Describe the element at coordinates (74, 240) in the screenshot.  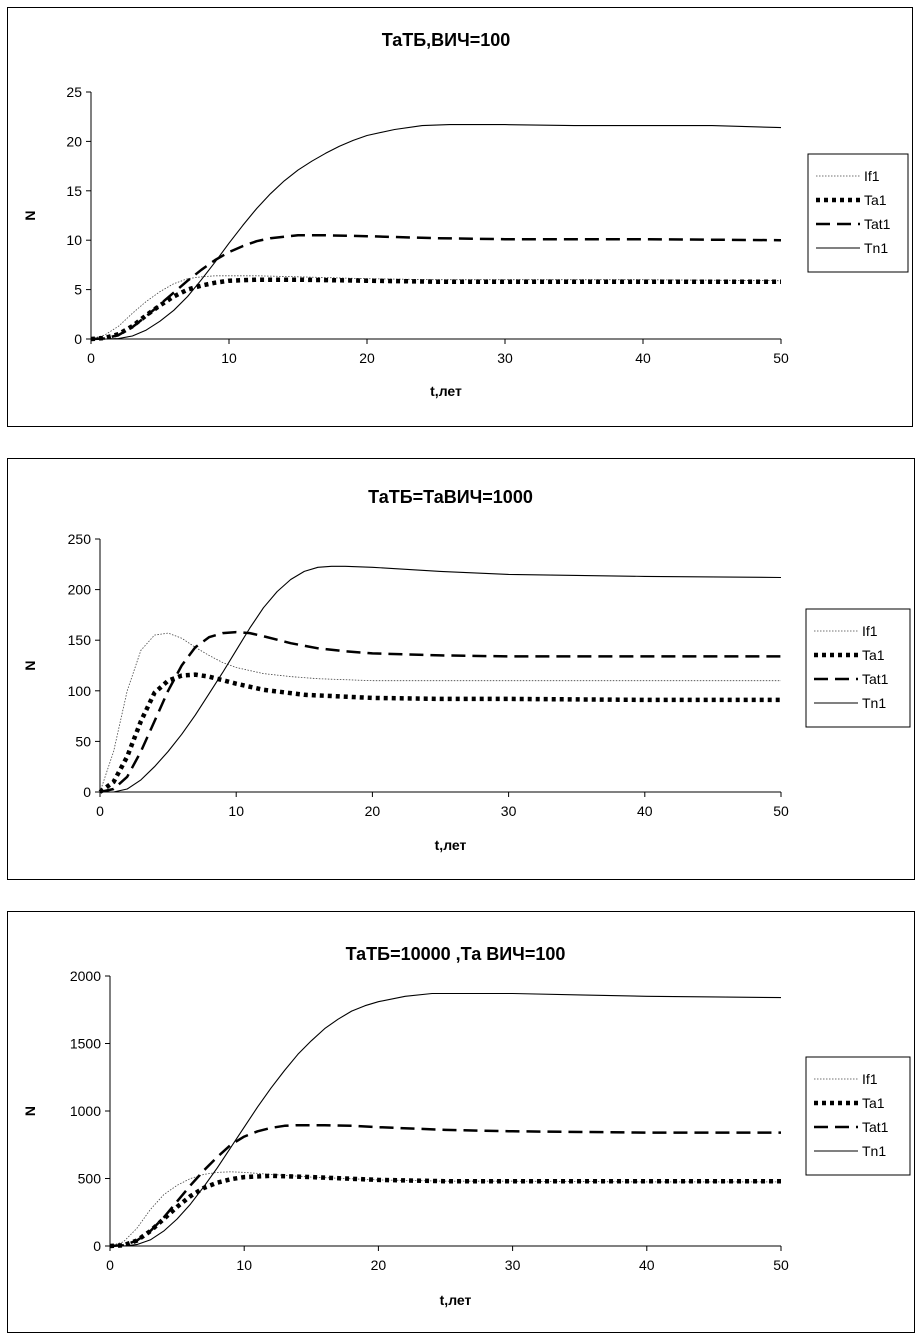
I see `y-tick-label: 10` at that location.